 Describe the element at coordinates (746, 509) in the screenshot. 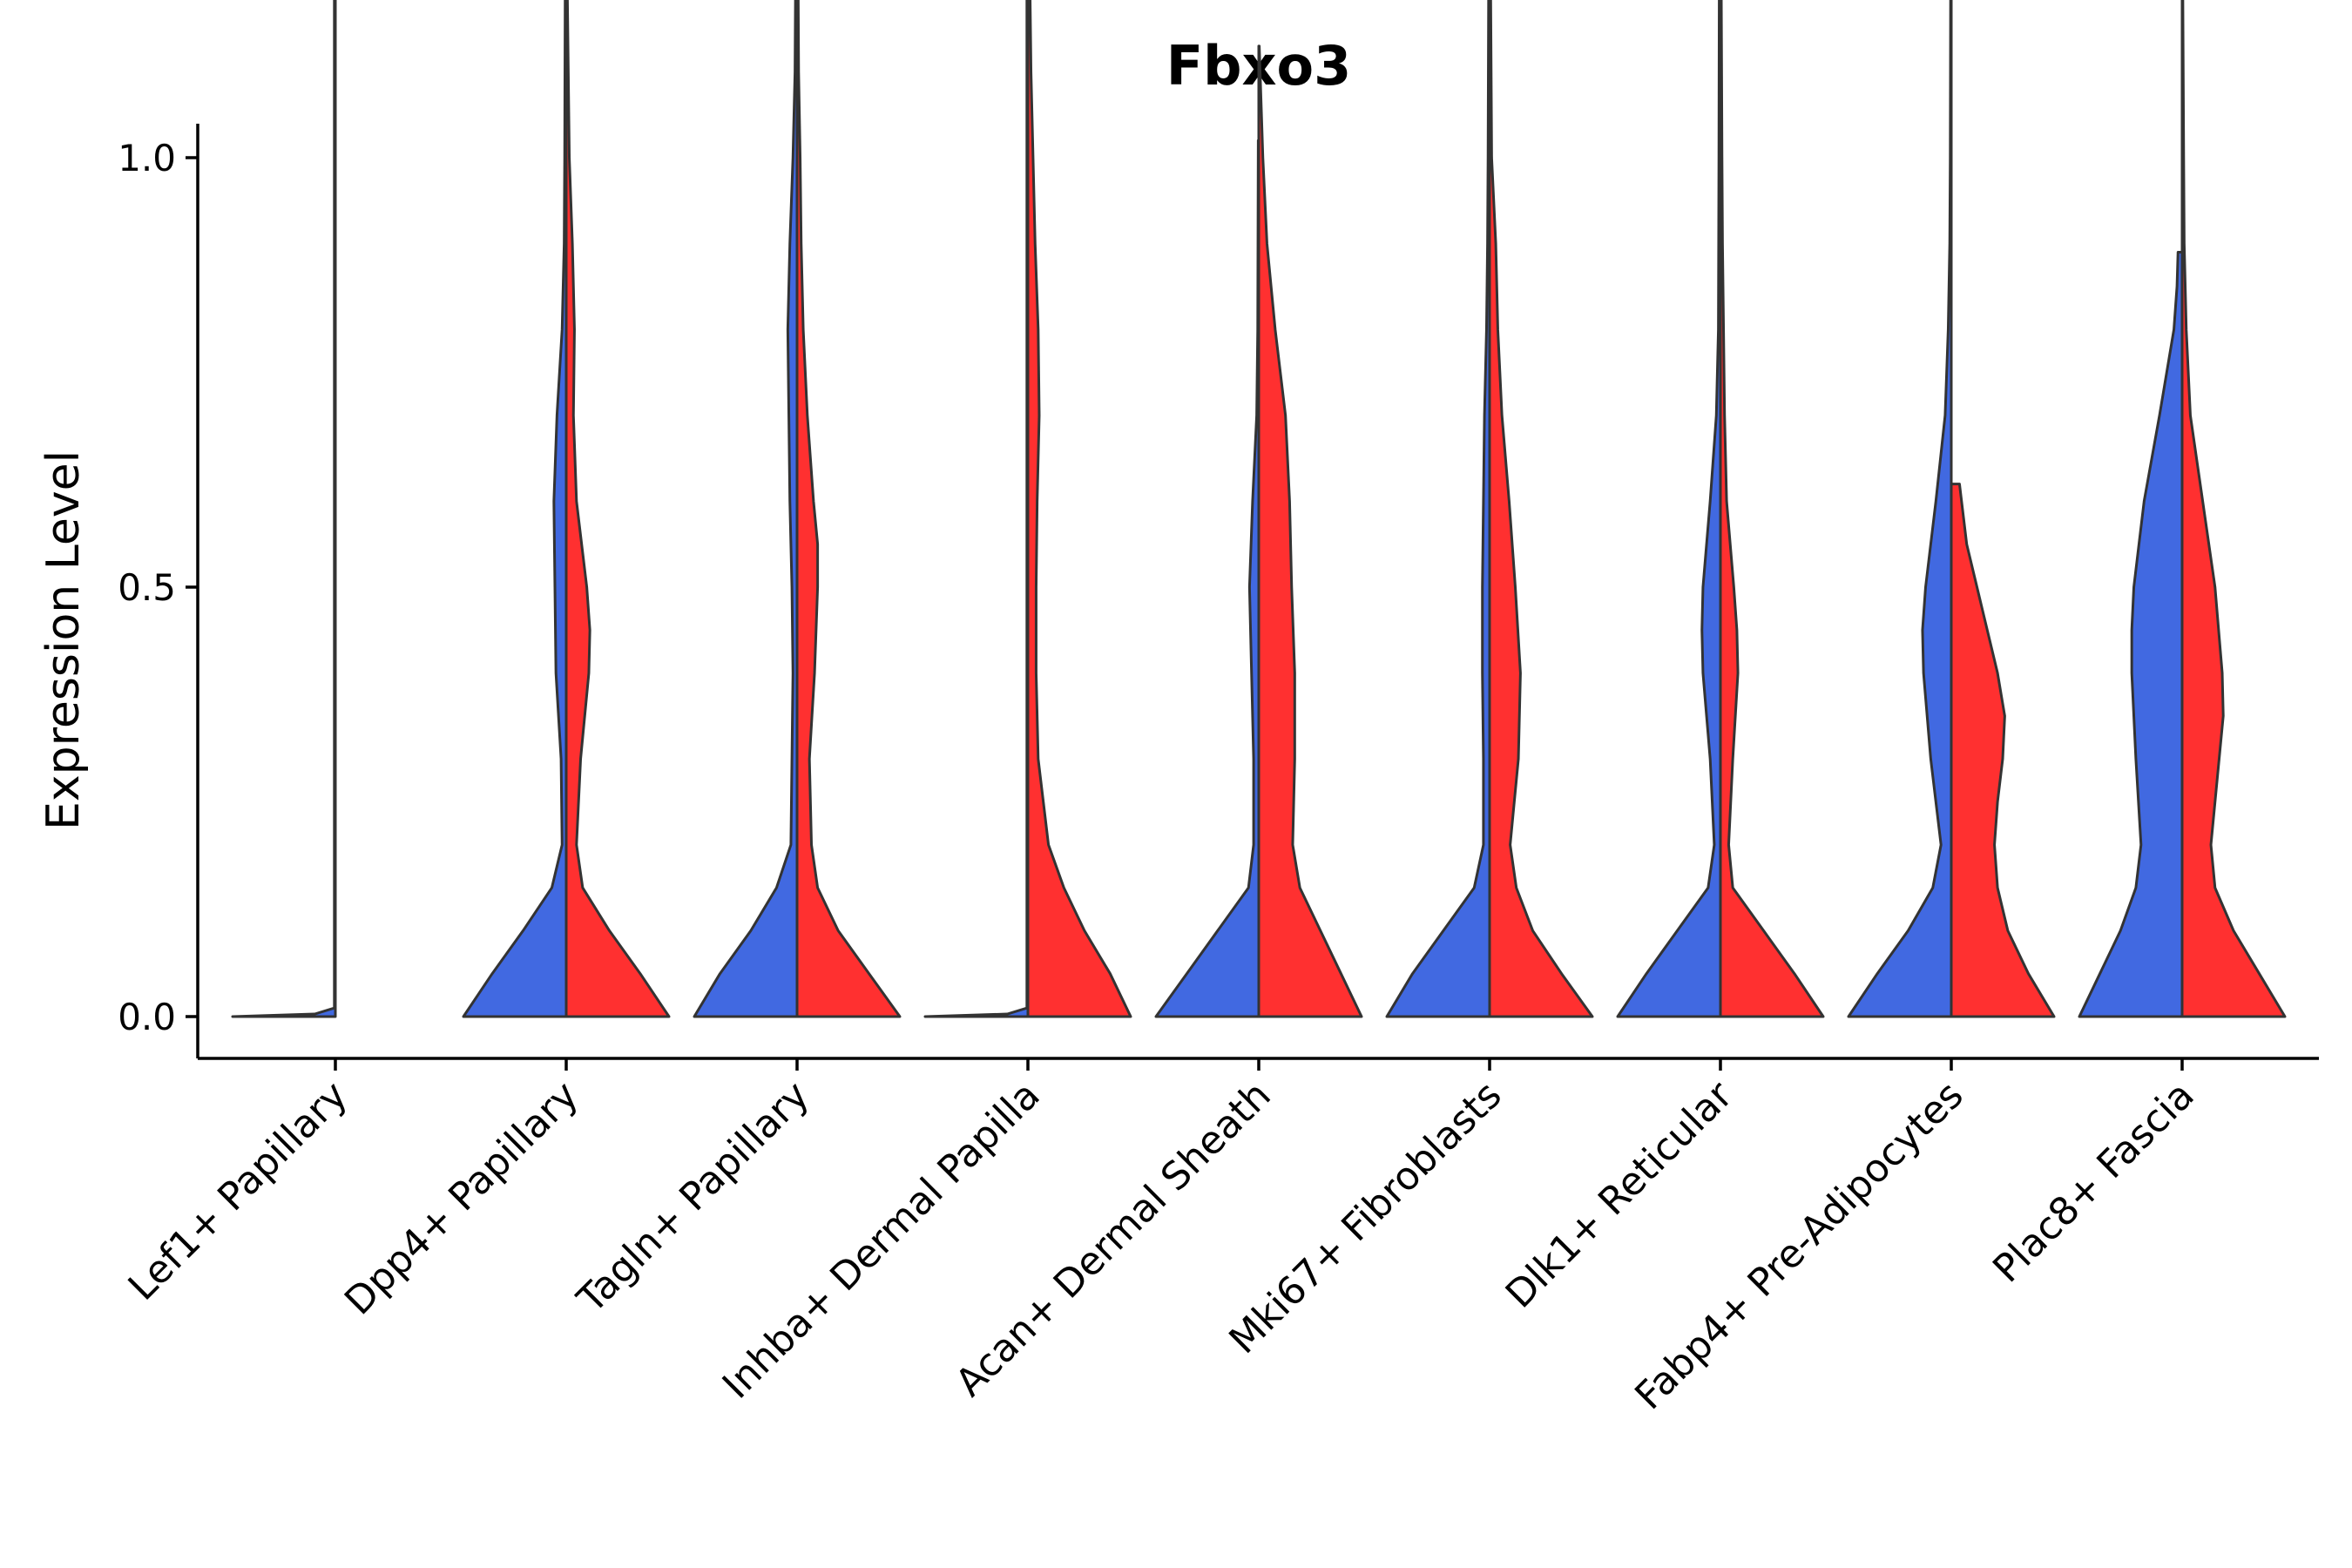

I see `violin-tagln-papillary-left` at that location.